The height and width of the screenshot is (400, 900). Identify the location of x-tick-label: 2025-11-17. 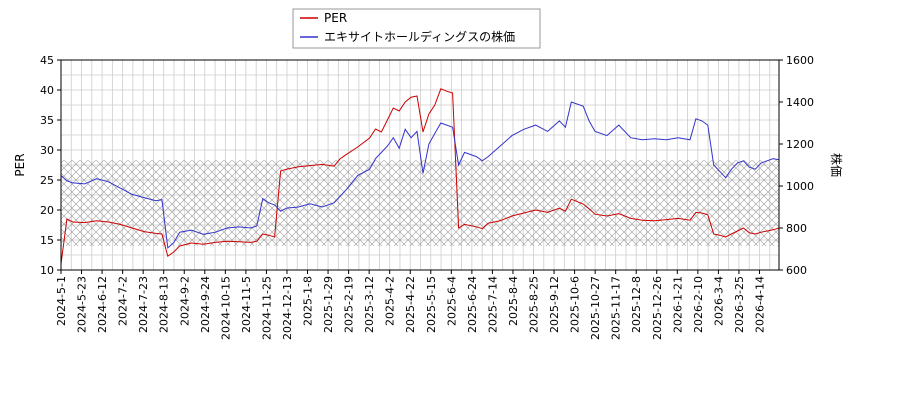
(616, 308).